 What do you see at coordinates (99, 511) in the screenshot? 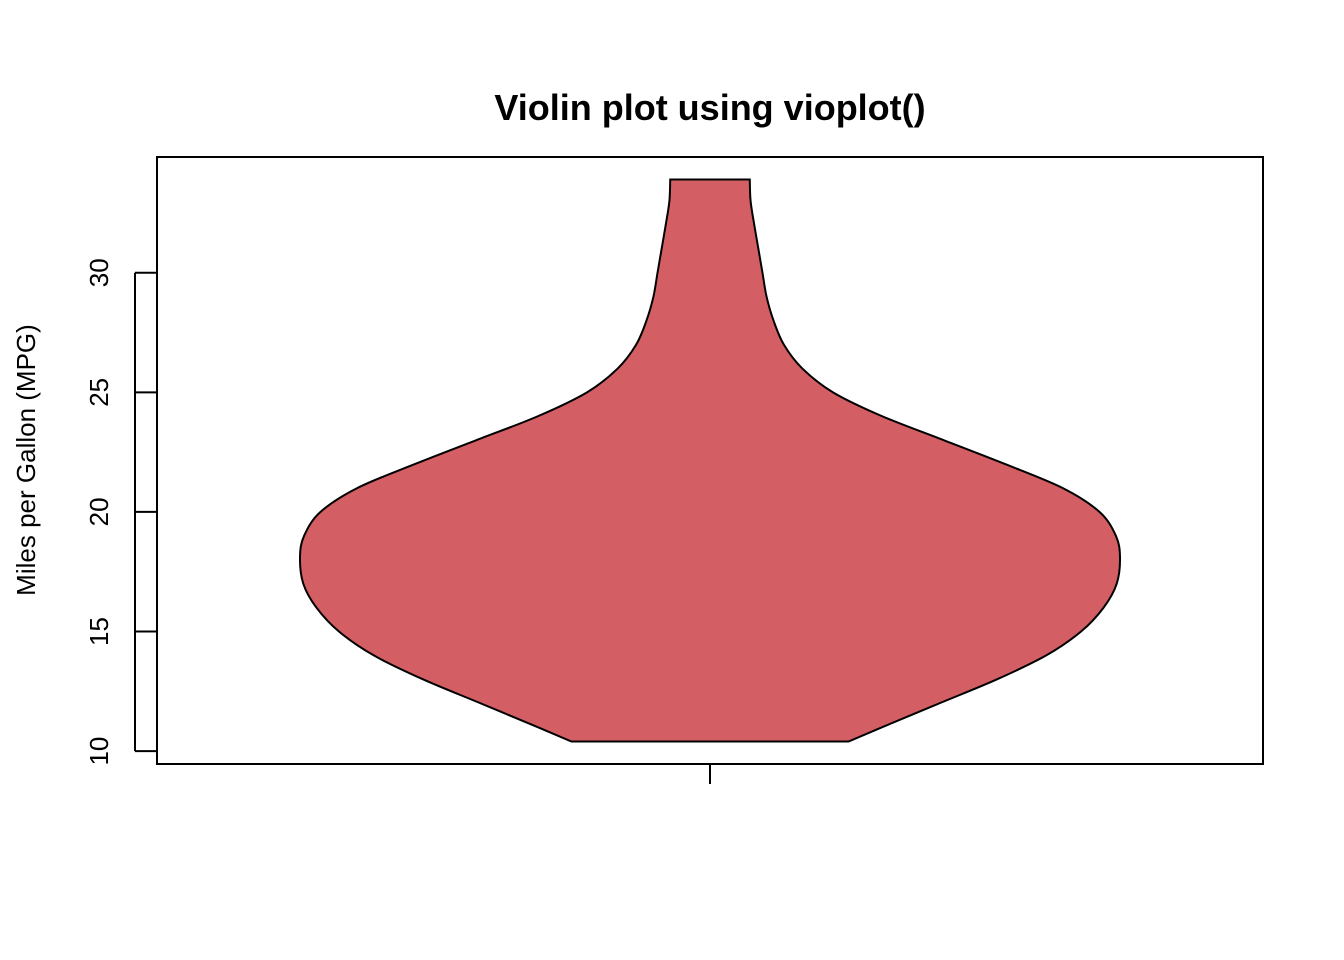
I see `y-tick-label: 20` at bounding box center [99, 511].